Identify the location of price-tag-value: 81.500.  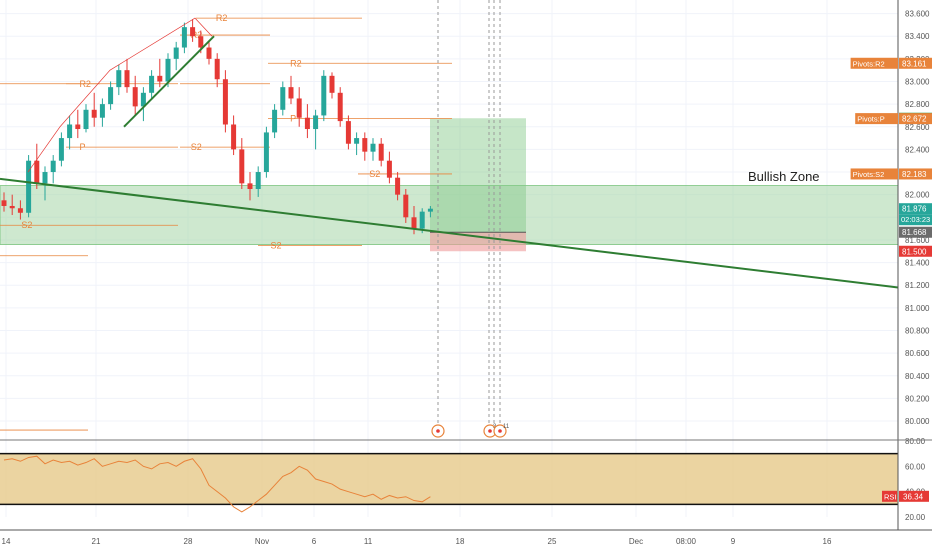
(914, 251).